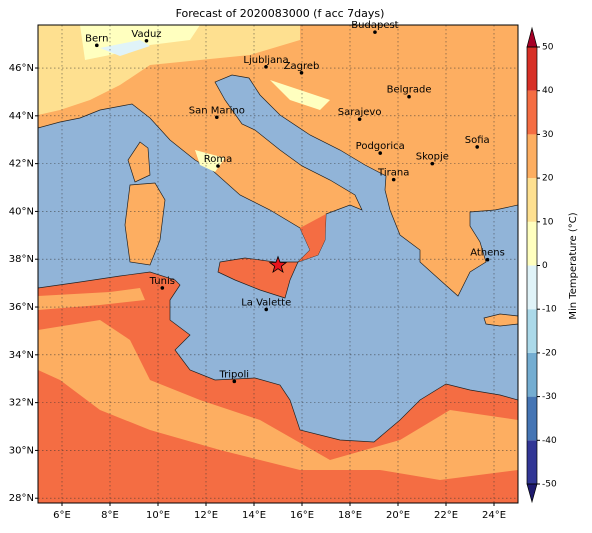  Describe the element at coordinates (21, 498) in the screenshot. I see `y-tick-label: 28°N` at that location.